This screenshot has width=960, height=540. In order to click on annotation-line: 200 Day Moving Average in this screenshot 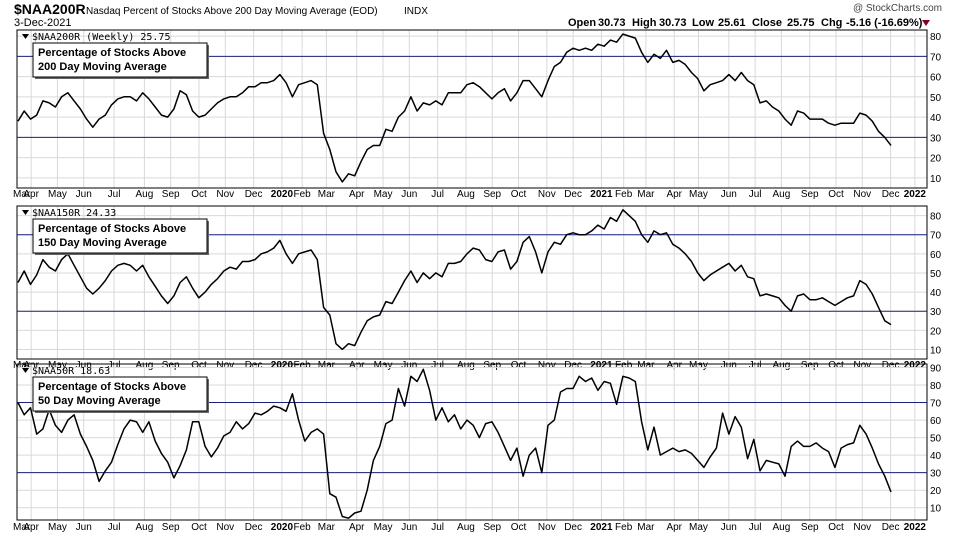, I will do `click(102, 67)`.